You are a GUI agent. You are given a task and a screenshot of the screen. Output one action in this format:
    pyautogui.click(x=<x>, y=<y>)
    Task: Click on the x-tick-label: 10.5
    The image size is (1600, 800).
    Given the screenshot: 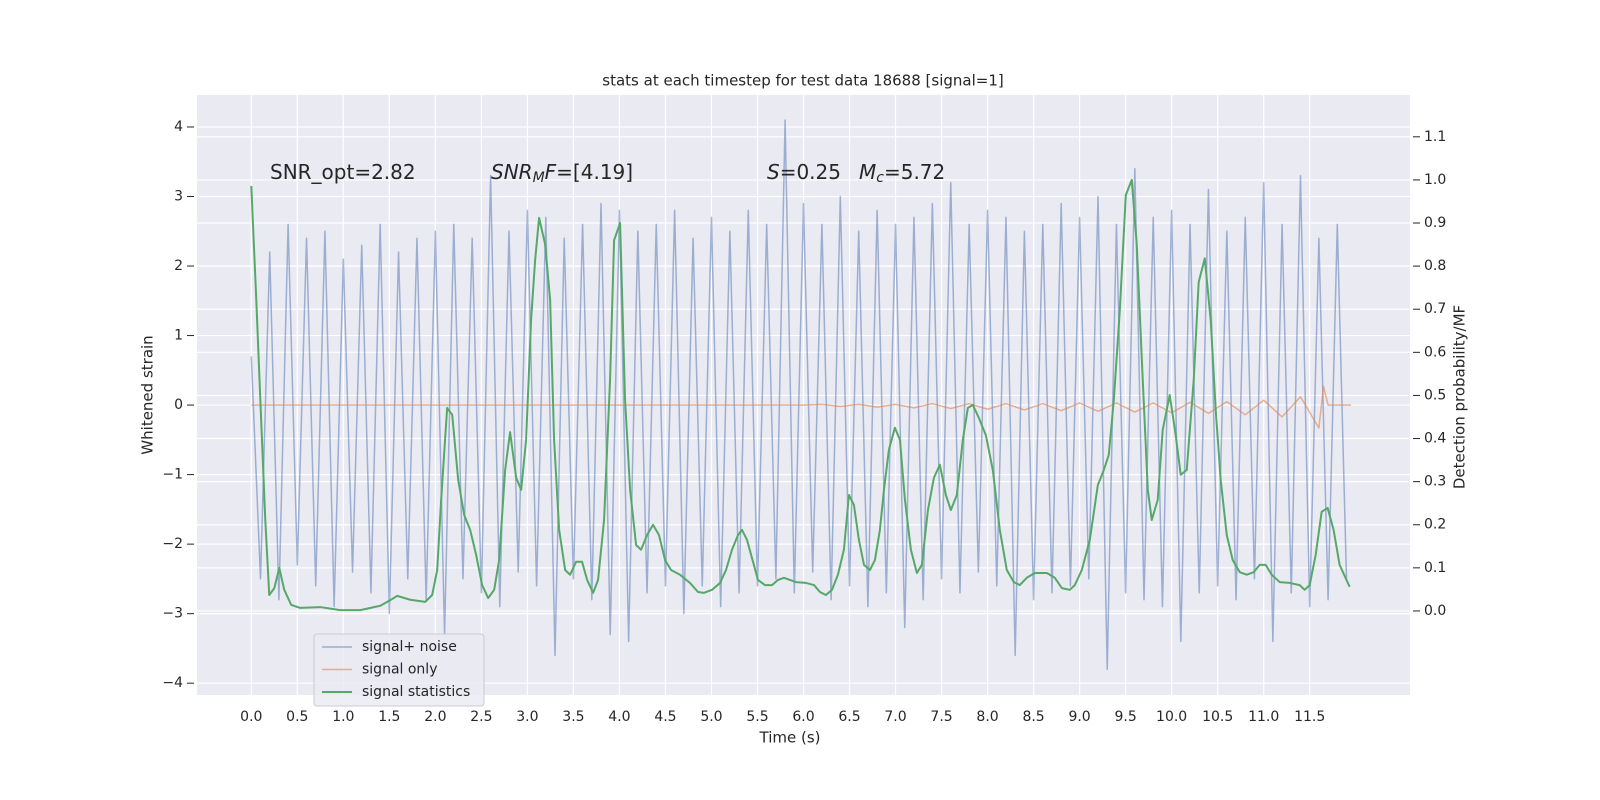 What is the action you would take?
    pyautogui.click(x=1217, y=717)
    